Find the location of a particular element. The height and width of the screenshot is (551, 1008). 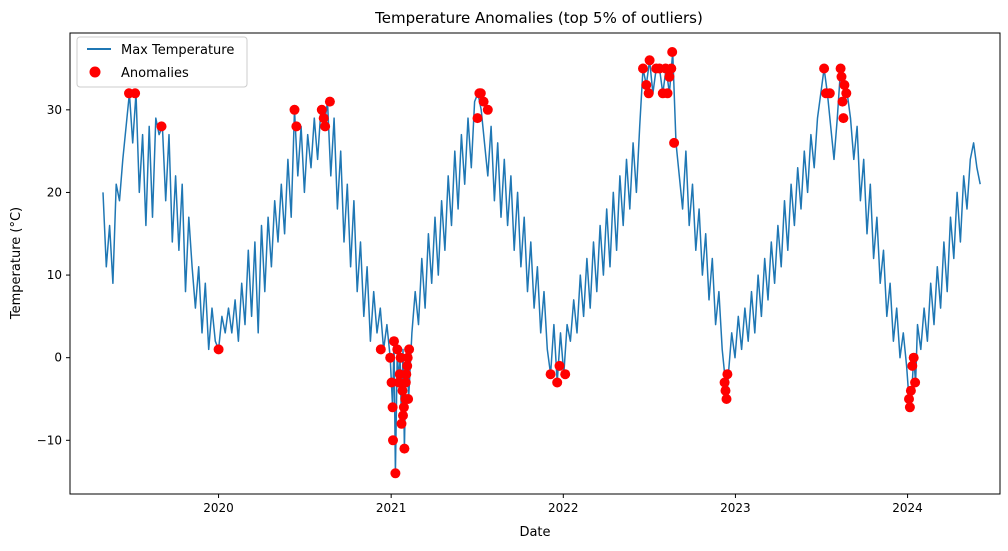

legend: Max Temperature Anomalies is located at coordinates (162, 62).